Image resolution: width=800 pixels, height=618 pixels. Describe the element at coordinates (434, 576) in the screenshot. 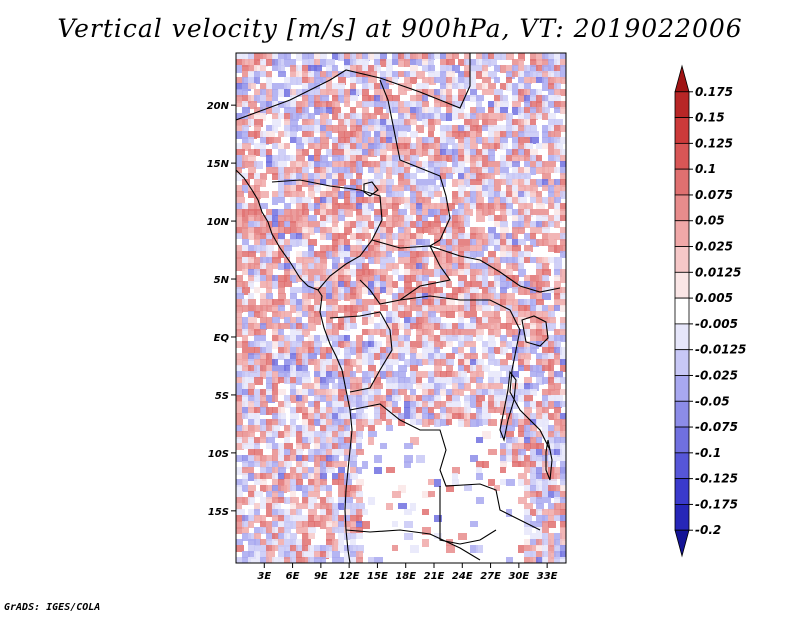

I see `lon-tick-label: 21E` at that location.